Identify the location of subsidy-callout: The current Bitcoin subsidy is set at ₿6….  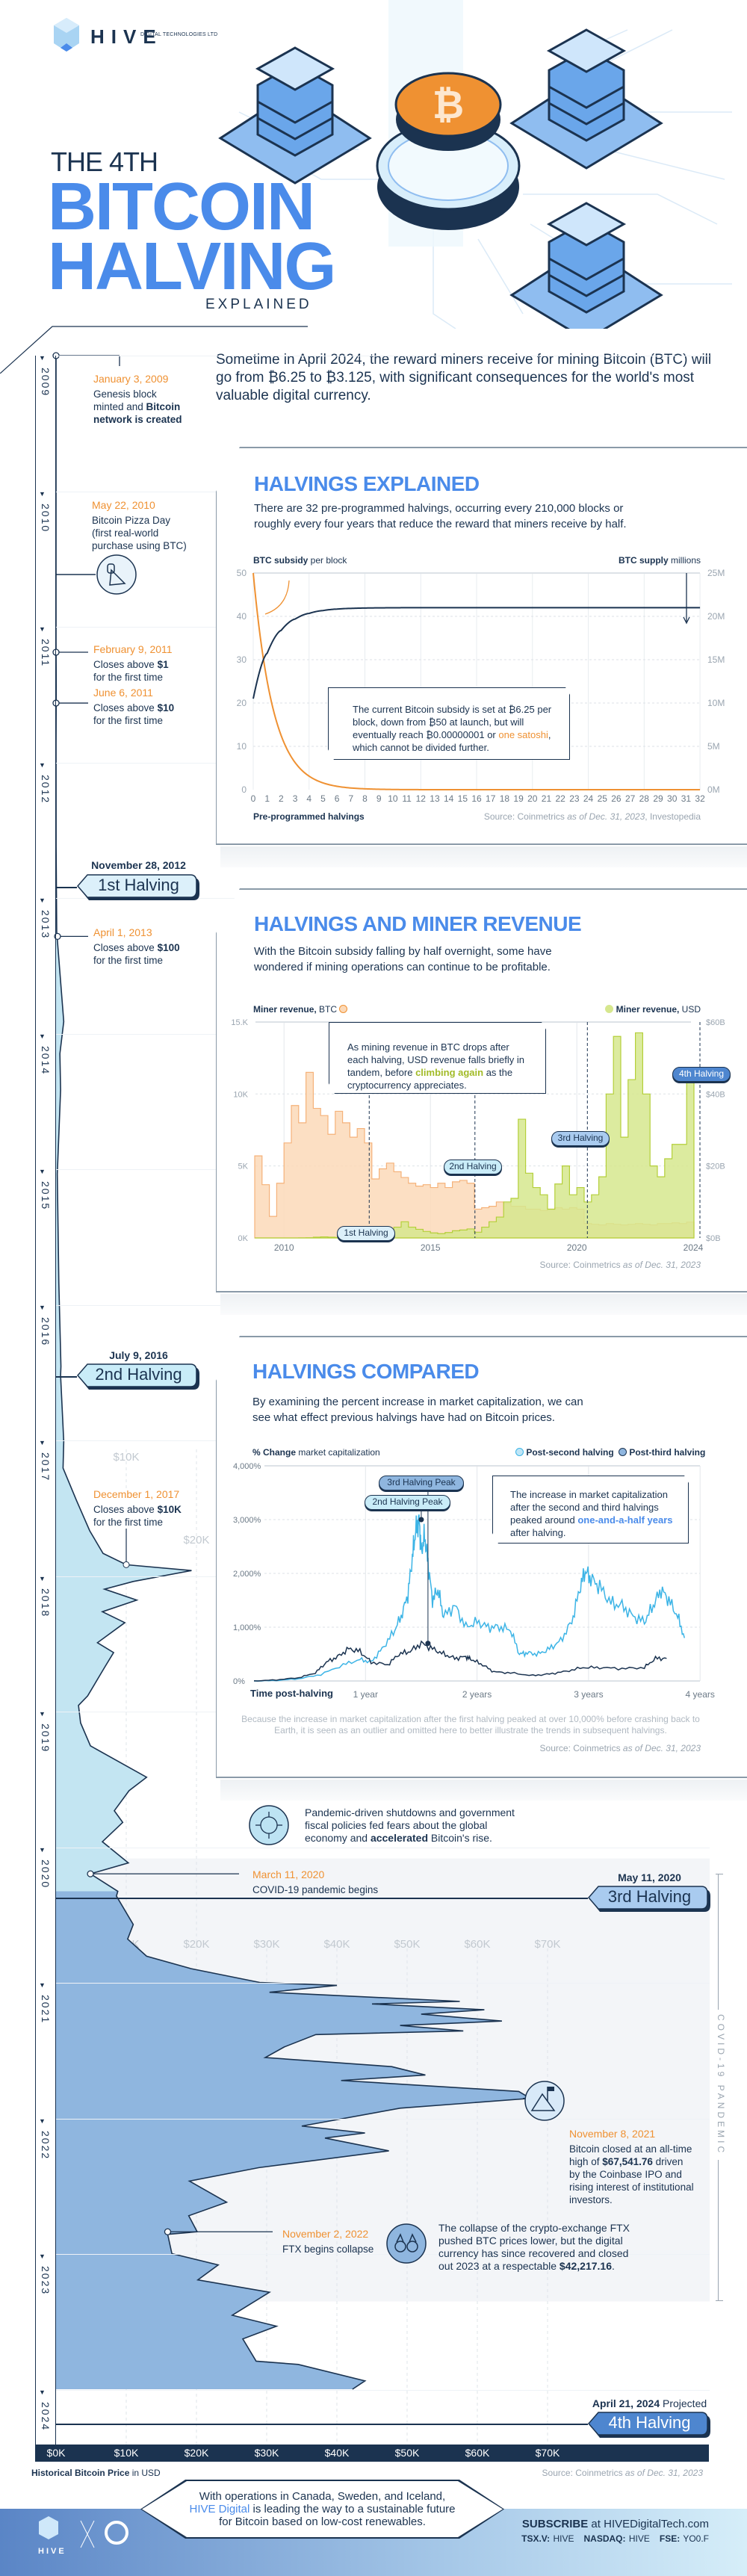
(449, 723).